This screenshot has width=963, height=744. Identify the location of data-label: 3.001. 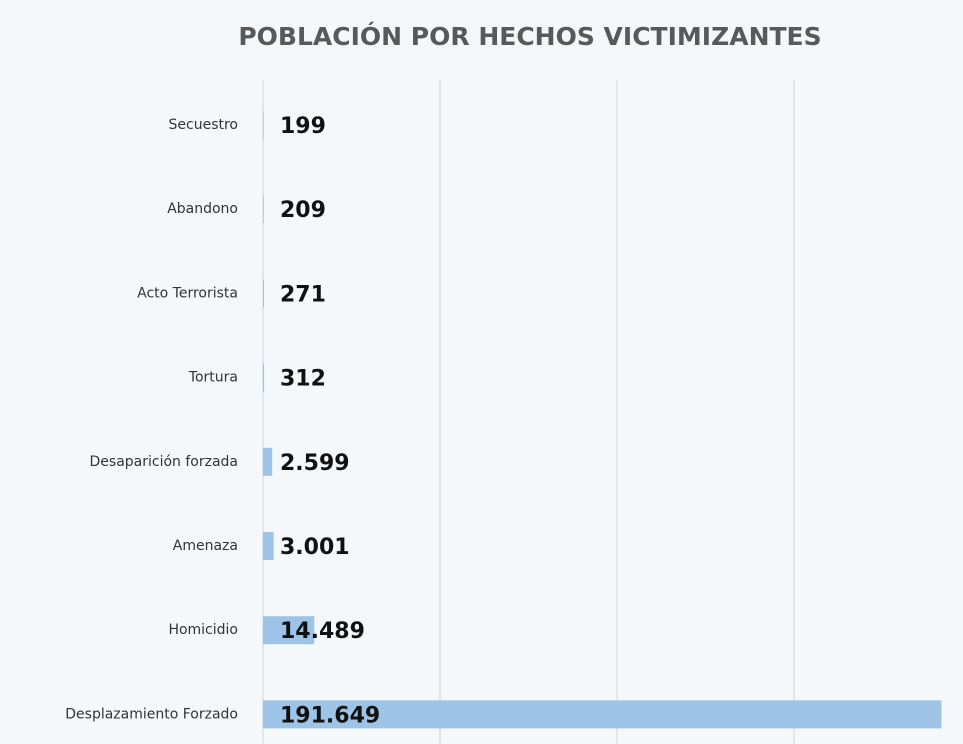
(315, 547).